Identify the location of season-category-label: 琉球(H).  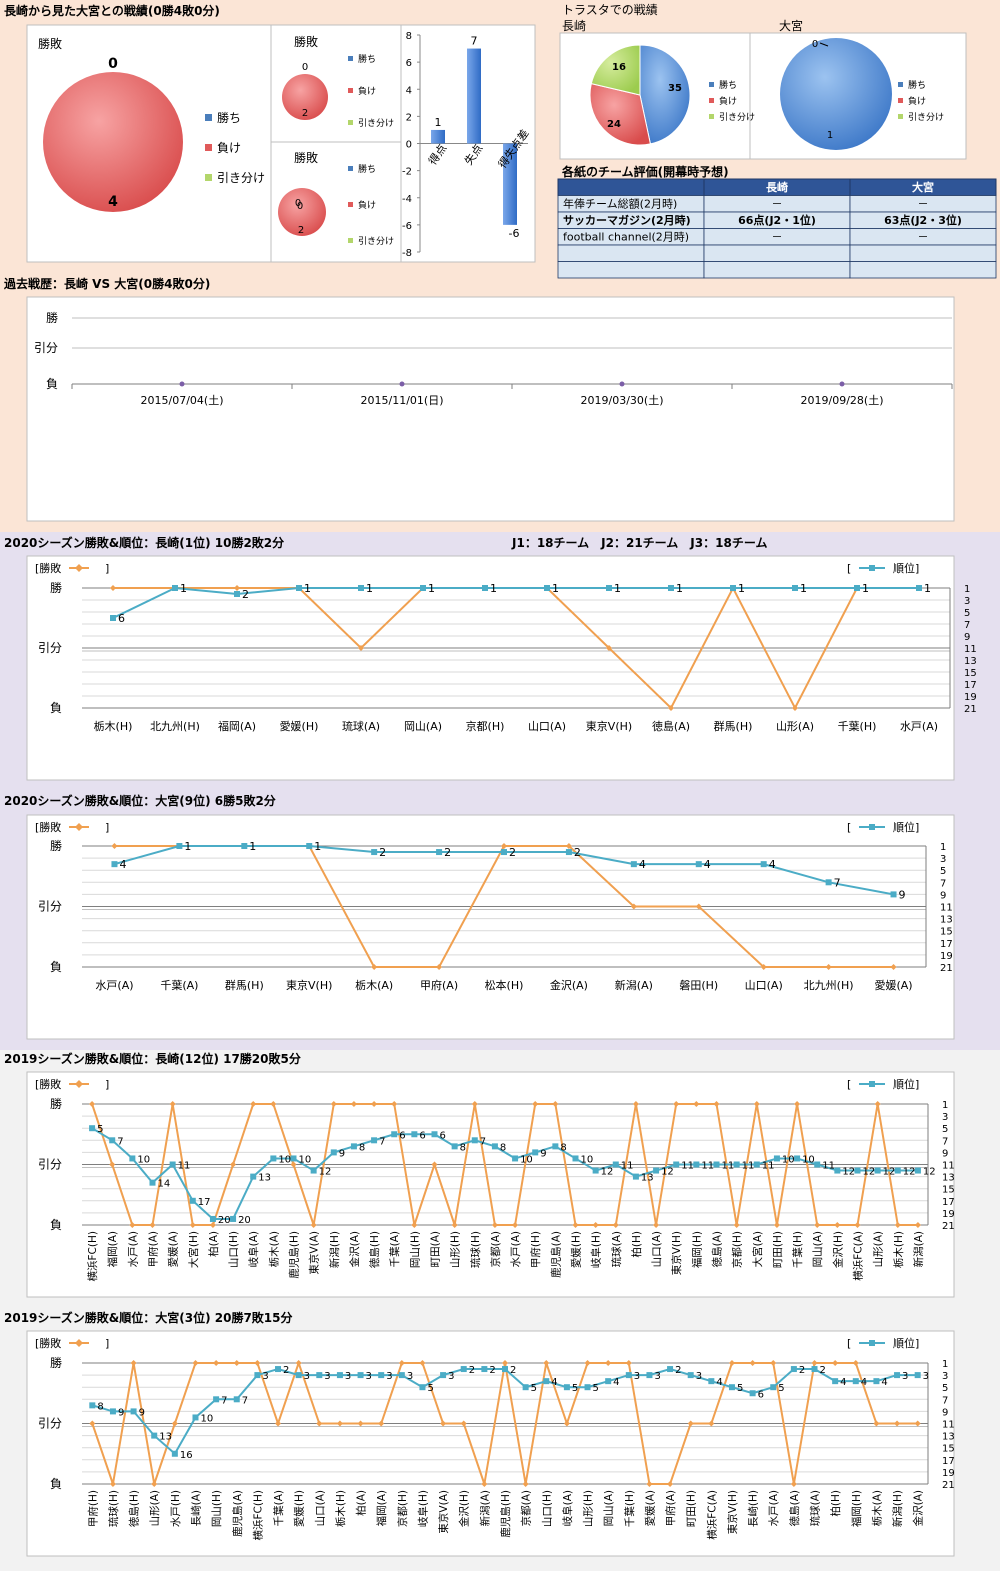
(113, 1508).